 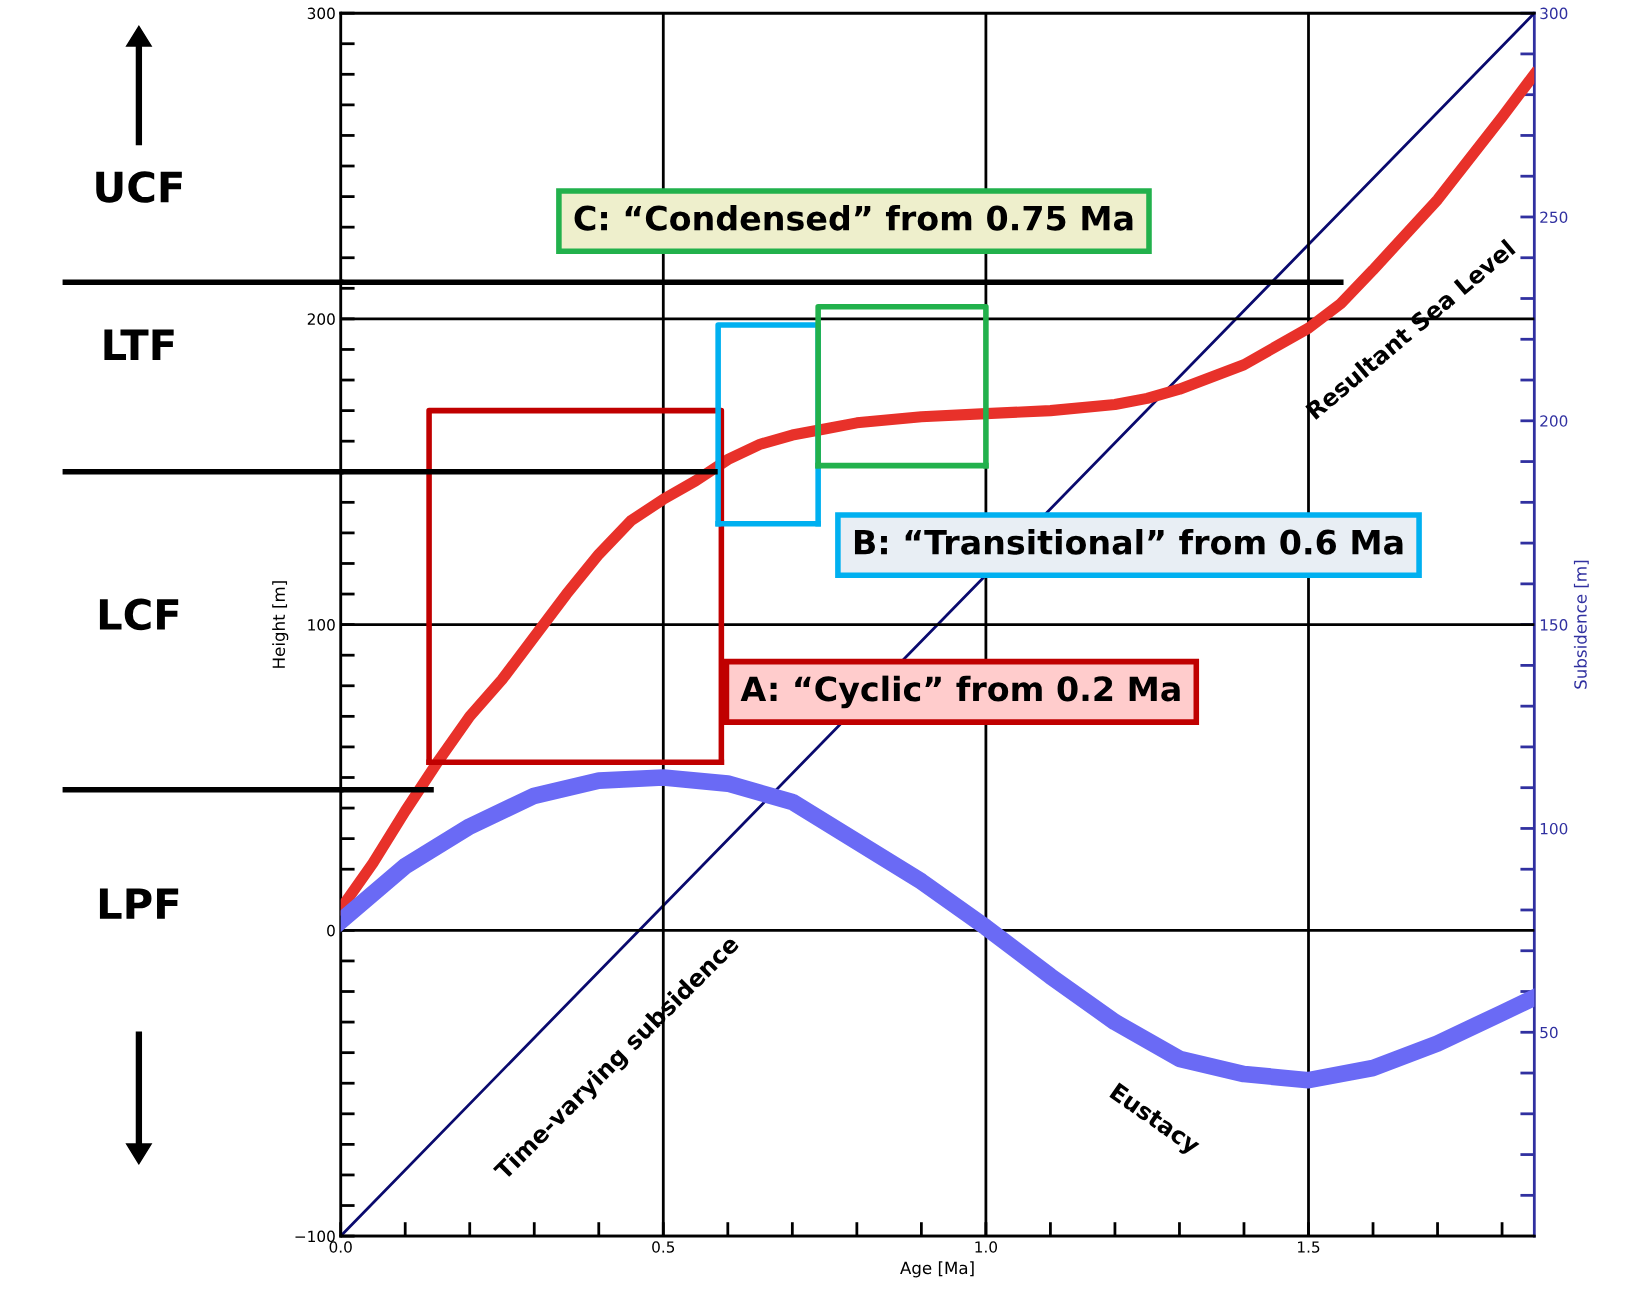 I want to click on y2-tick-label: 50, so click(x=1549, y=1032).